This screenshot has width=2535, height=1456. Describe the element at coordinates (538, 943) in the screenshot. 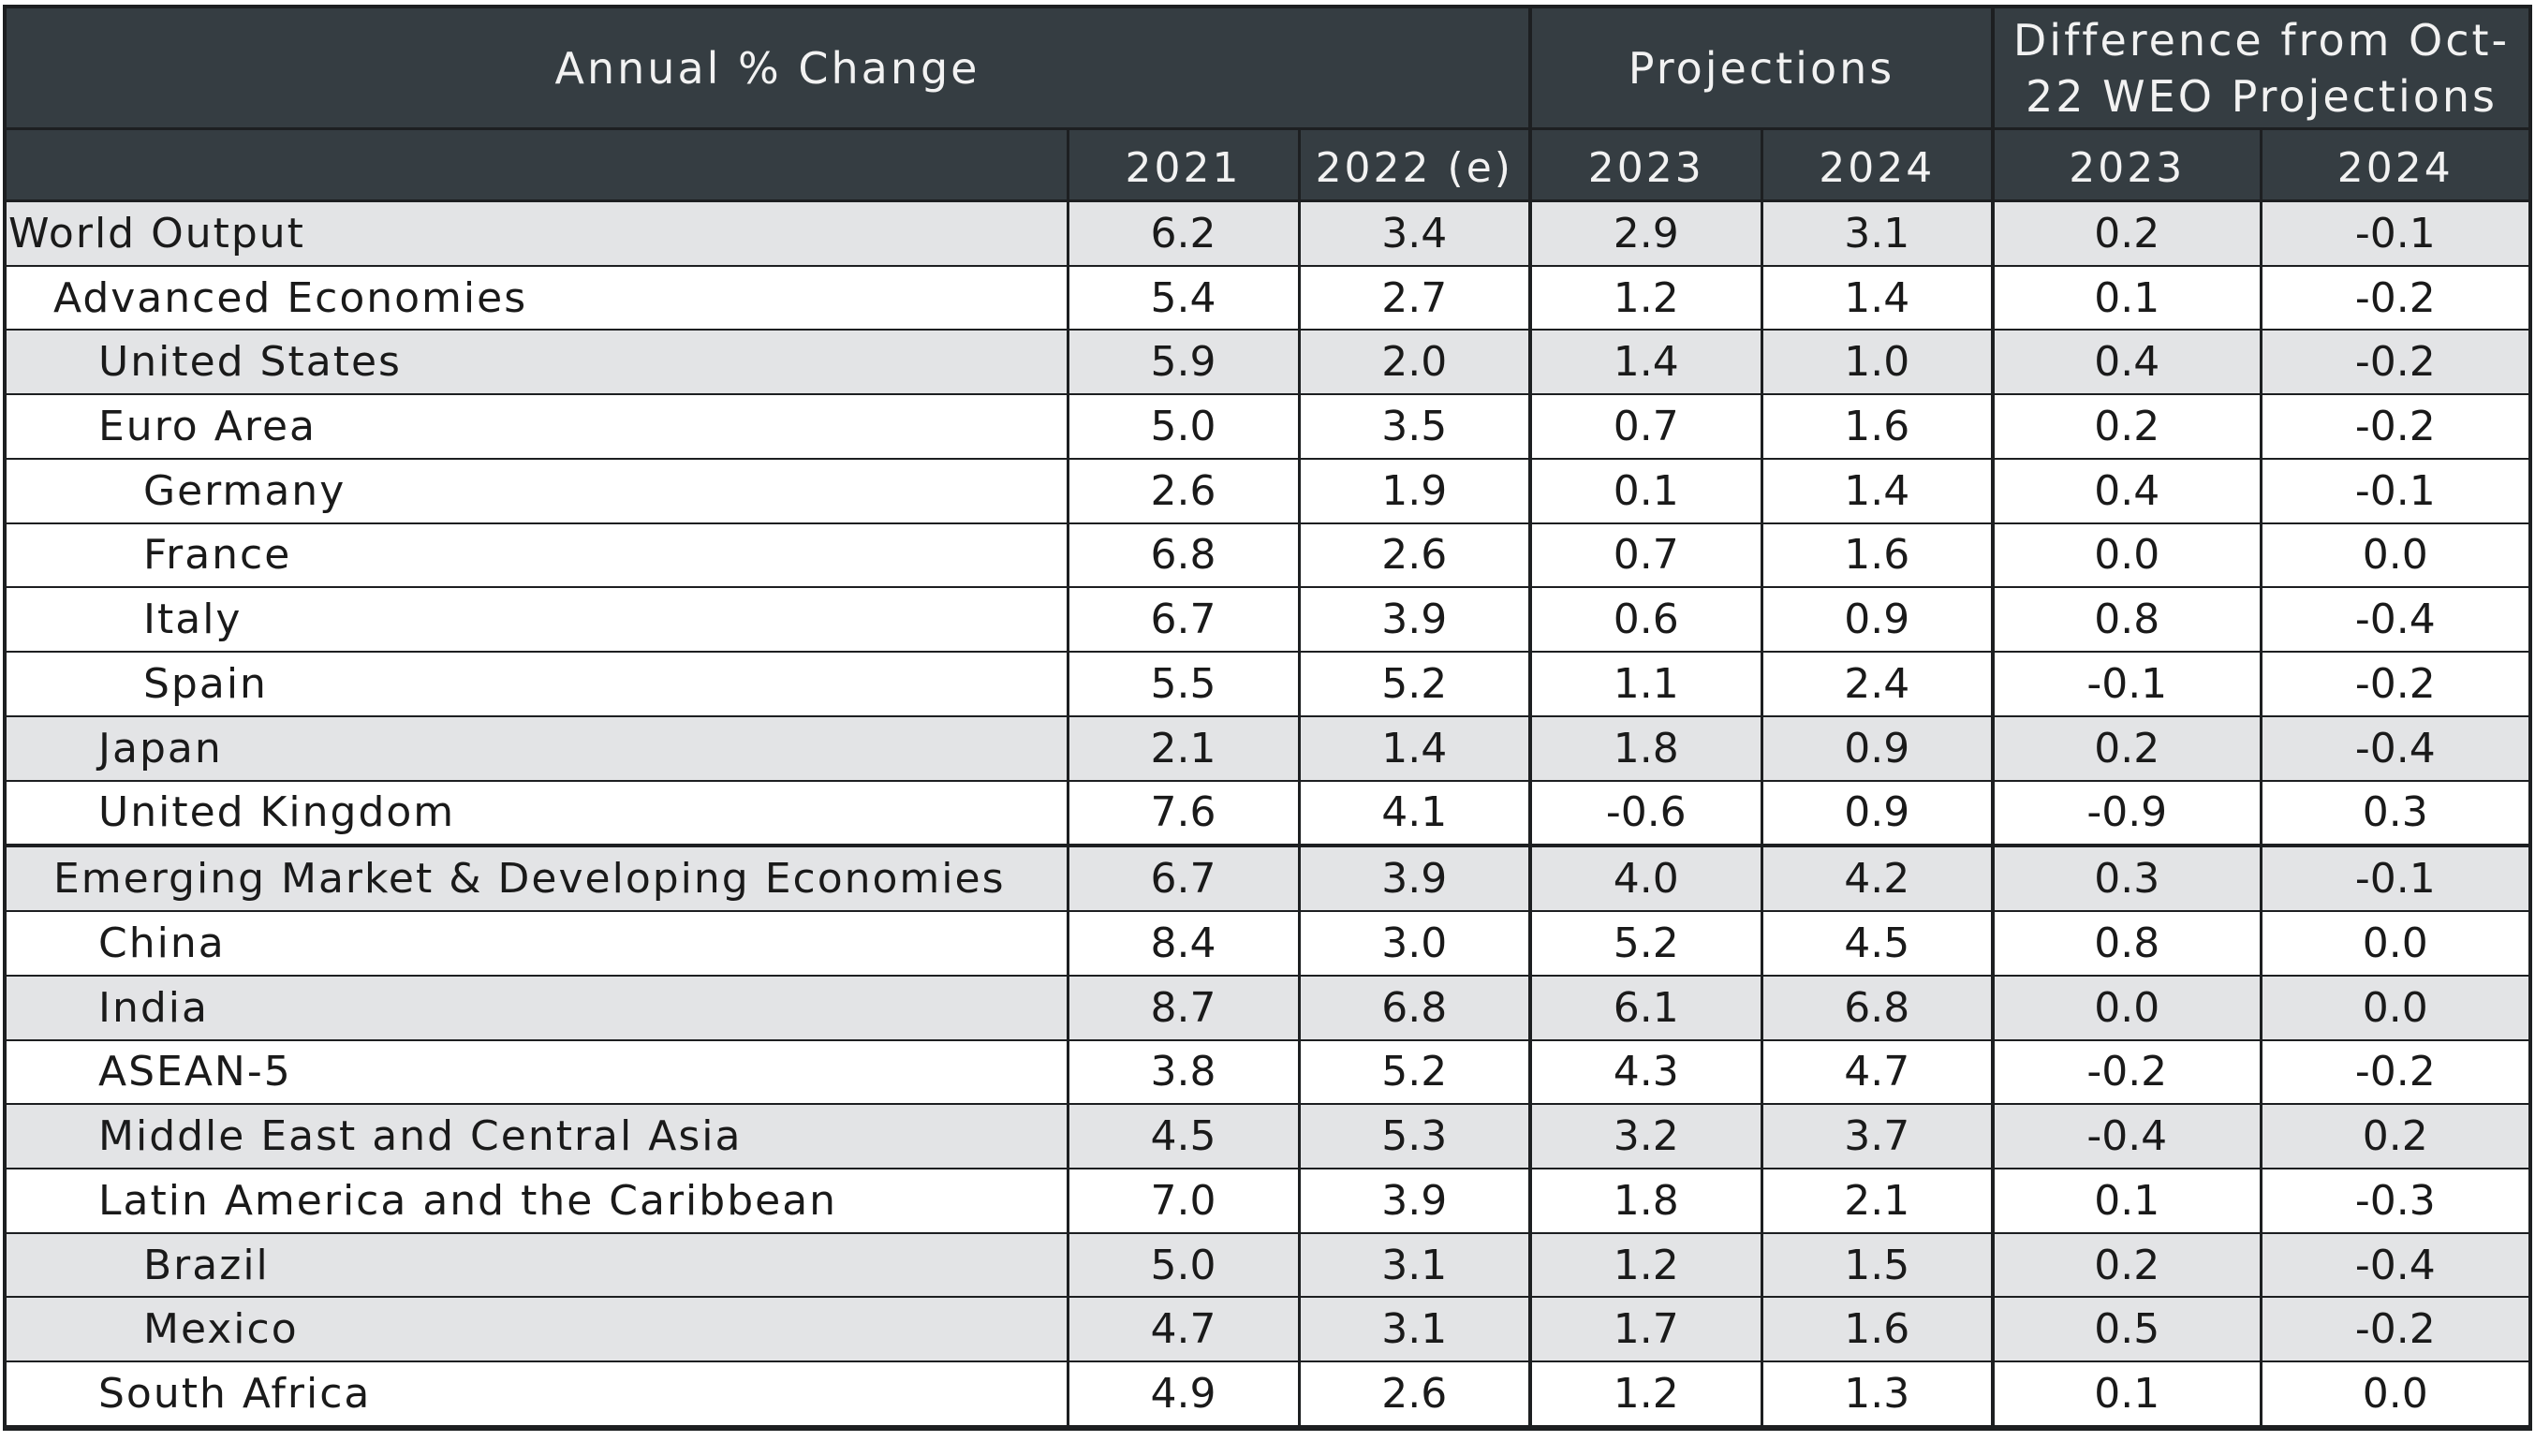

I see `row-label: China` at that location.